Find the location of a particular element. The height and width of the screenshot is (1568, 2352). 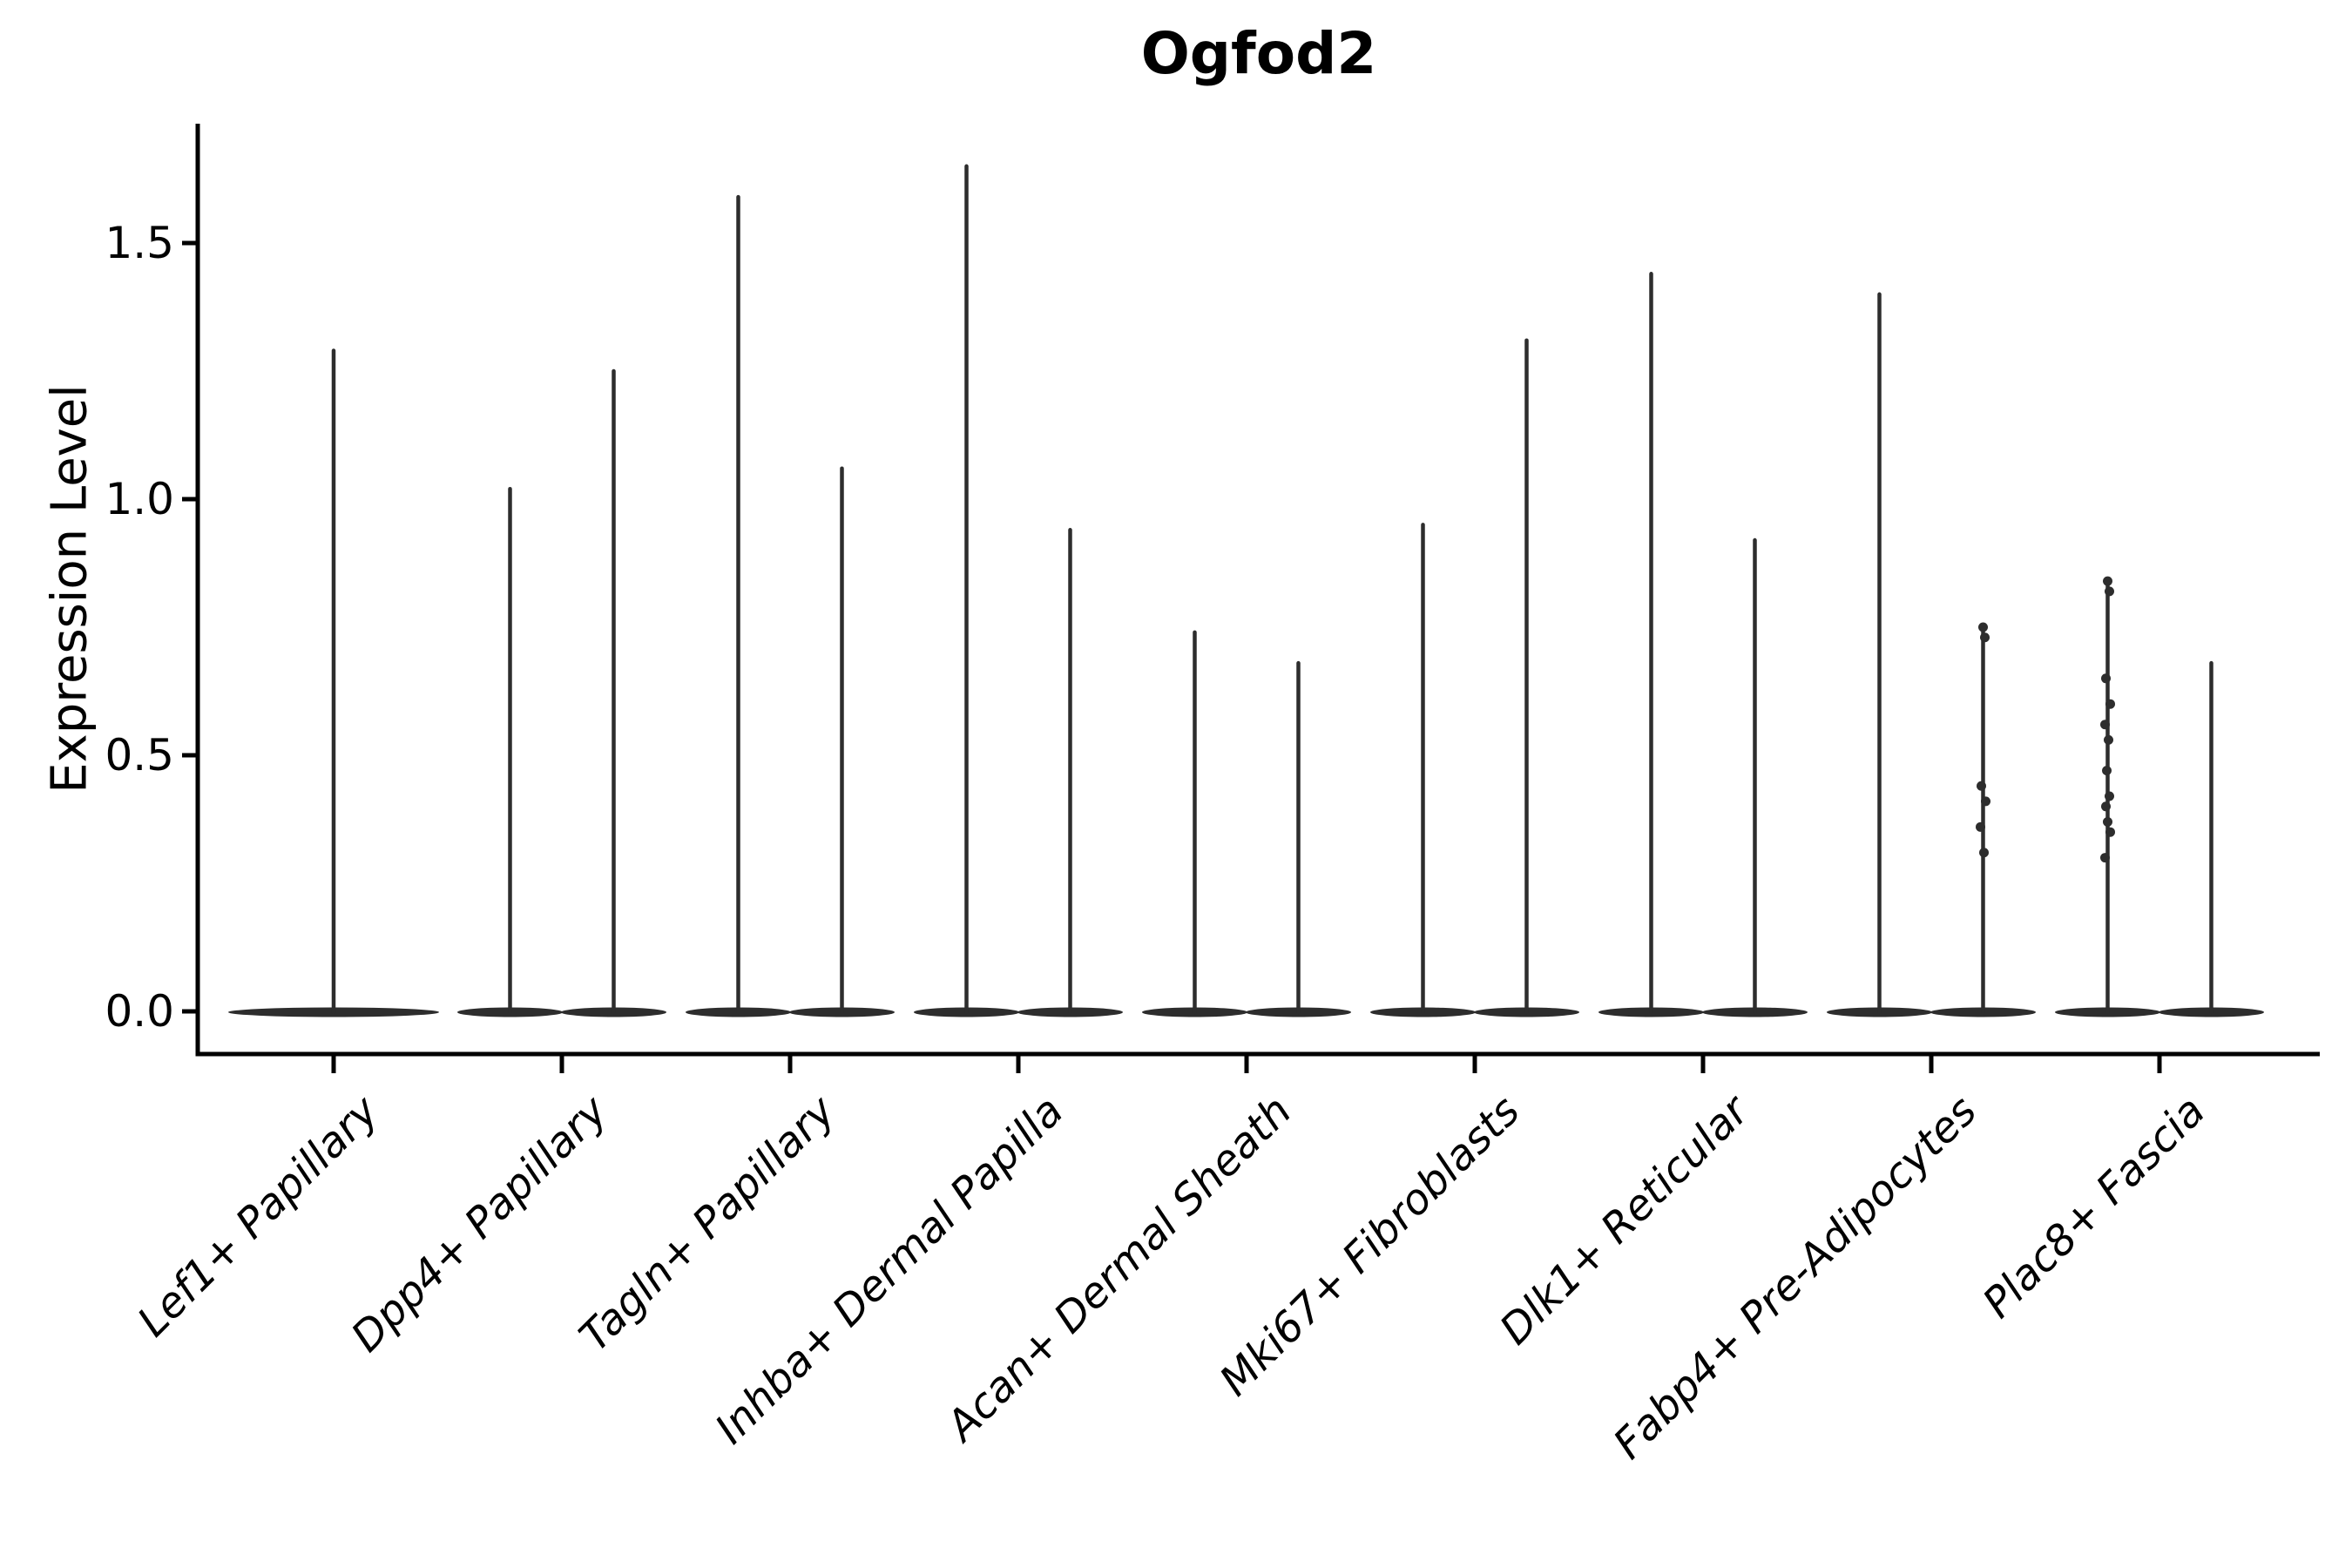

y-tick-label: 0.0 is located at coordinates (139, 1012).